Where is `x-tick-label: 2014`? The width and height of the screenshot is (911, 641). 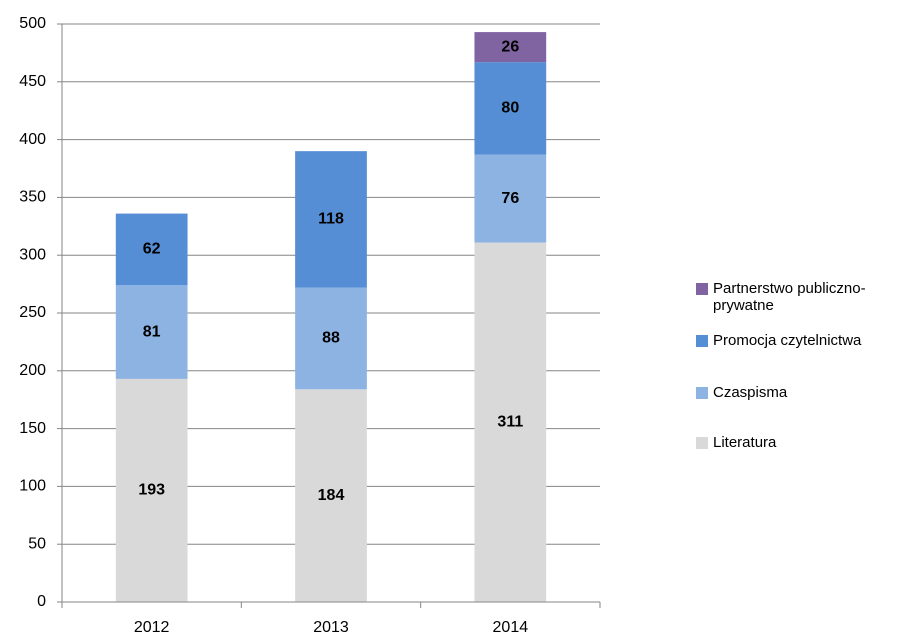
x-tick-label: 2014 is located at coordinates (511, 627).